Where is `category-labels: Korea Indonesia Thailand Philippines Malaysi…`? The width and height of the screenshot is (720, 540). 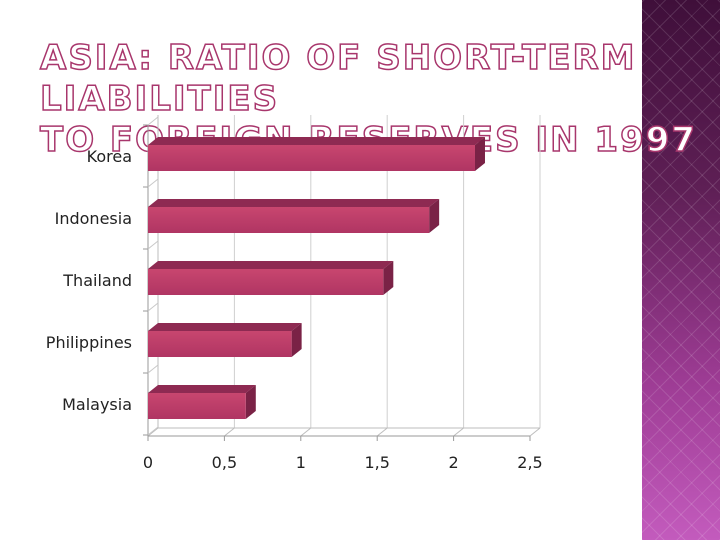 category-labels: Korea Indonesia Thailand Philippines Malaysi… is located at coordinates (89, 280).